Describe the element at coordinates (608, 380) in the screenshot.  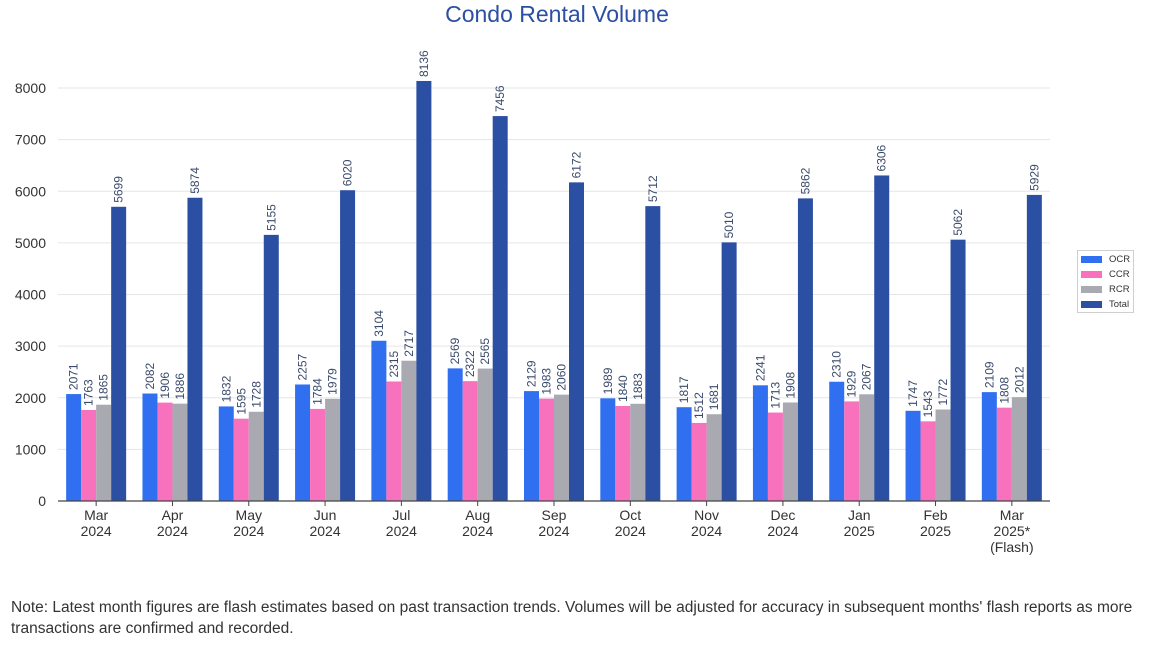
I see `data-label: 1989` at that location.